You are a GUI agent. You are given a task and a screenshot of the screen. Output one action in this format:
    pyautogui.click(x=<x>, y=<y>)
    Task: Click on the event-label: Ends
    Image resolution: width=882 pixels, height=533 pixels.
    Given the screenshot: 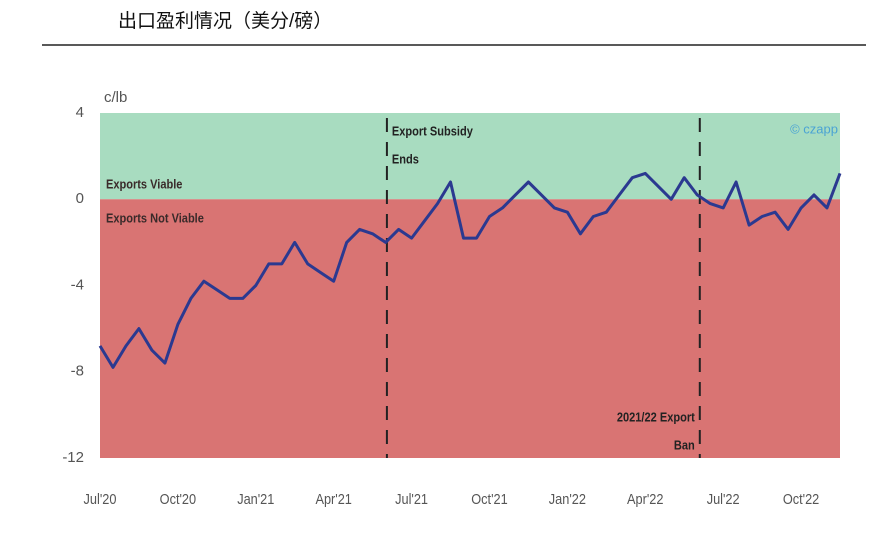 What is the action you would take?
    pyautogui.click(x=405, y=159)
    